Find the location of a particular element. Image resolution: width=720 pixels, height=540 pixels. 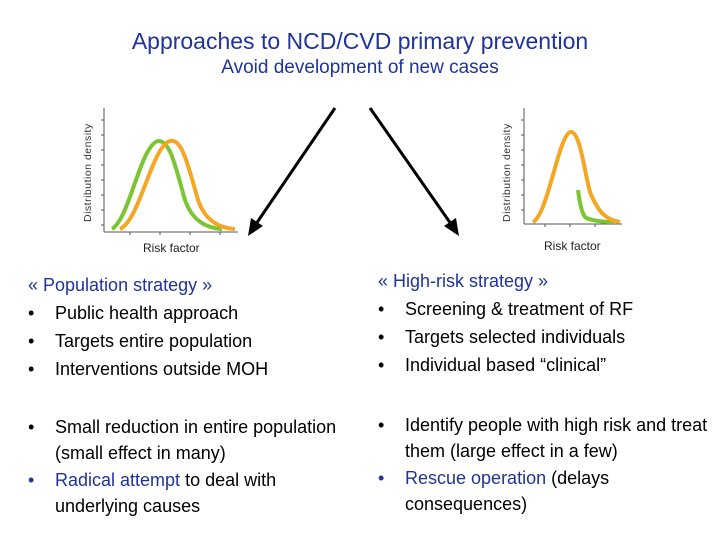

right-y-label: Distribution density is located at coordinates (507, 172).